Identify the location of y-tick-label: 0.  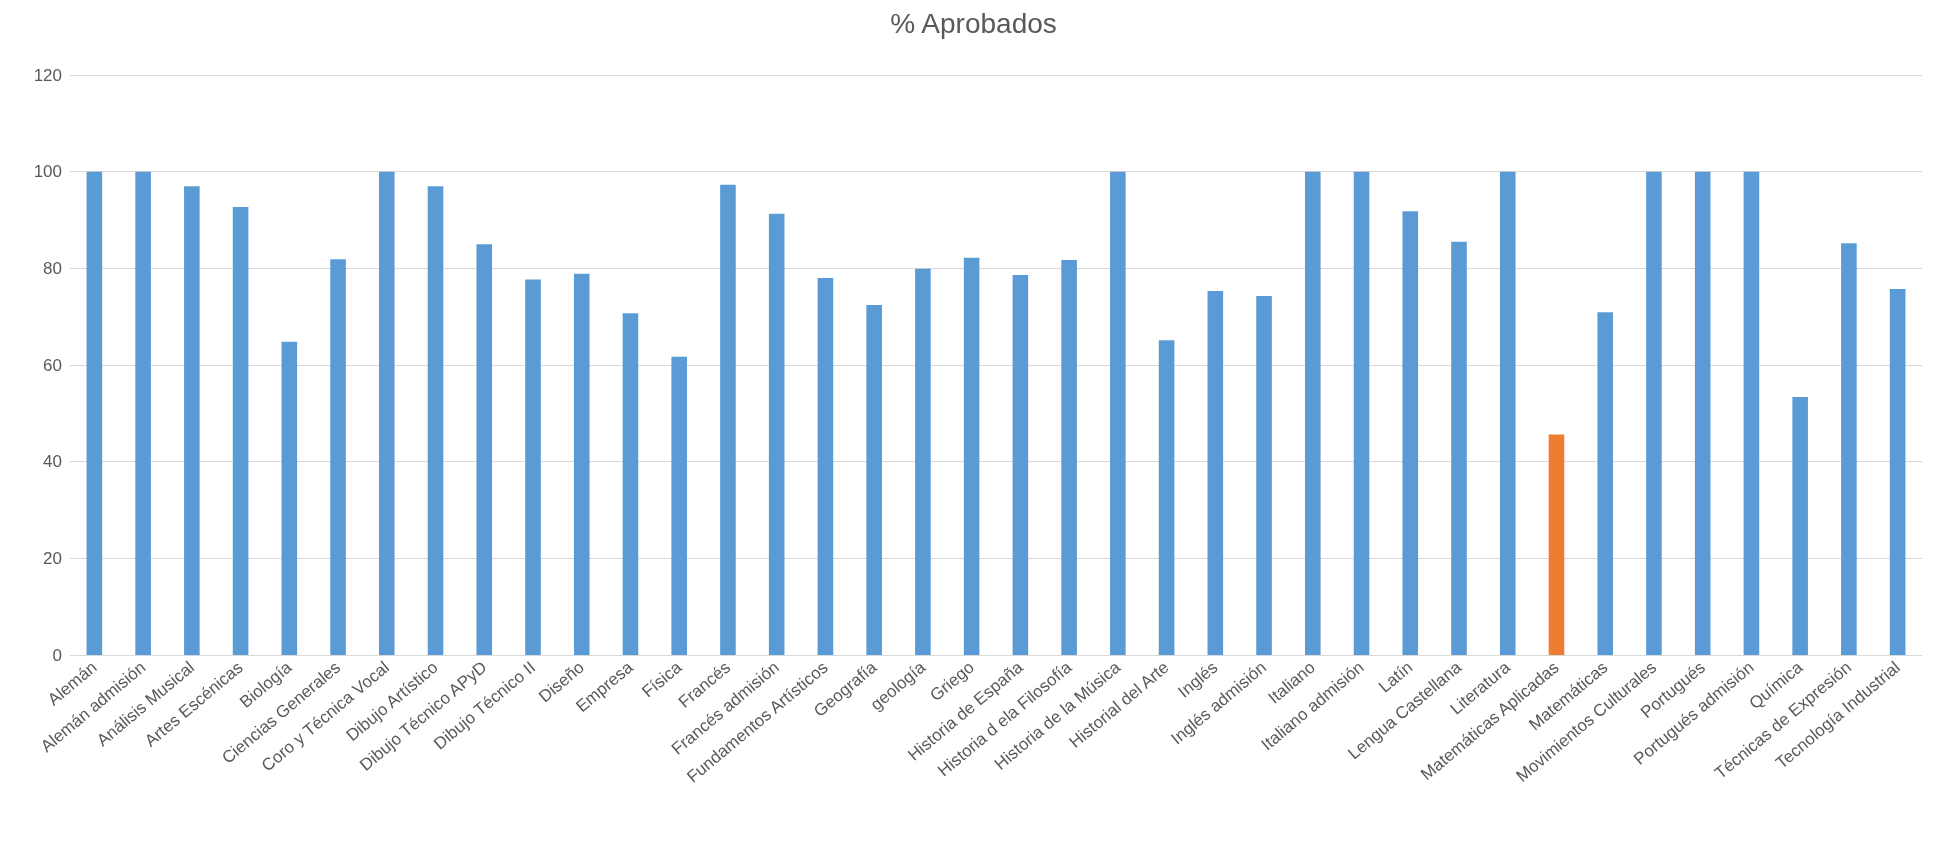
(57, 655).